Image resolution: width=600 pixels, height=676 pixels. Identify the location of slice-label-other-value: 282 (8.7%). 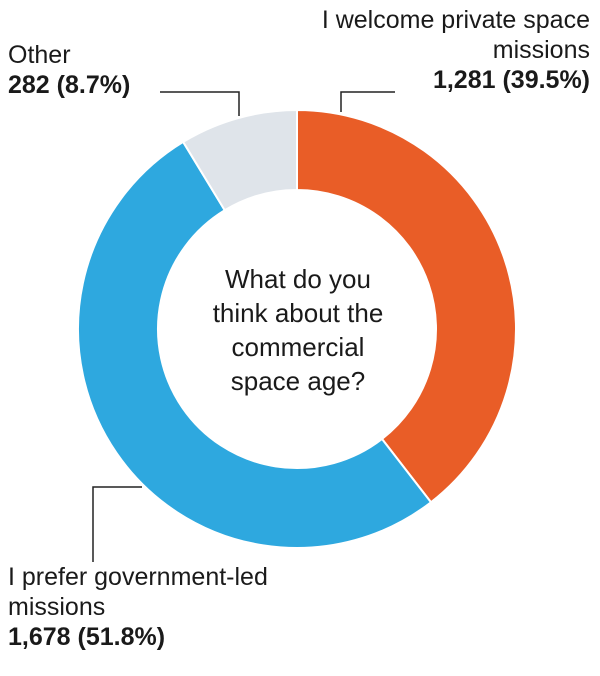
(69, 85).